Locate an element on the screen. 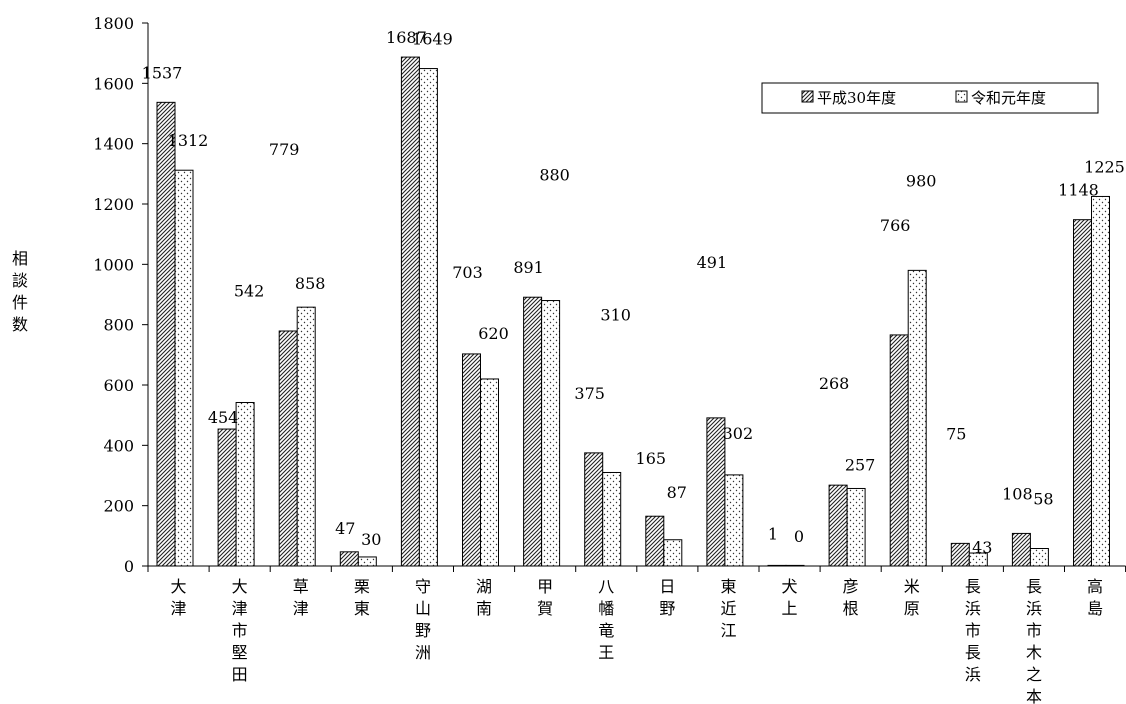 Image resolution: width=1126 pixels, height=704 pixels. y-tick-label: 600 is located at coordinates (118, 385).